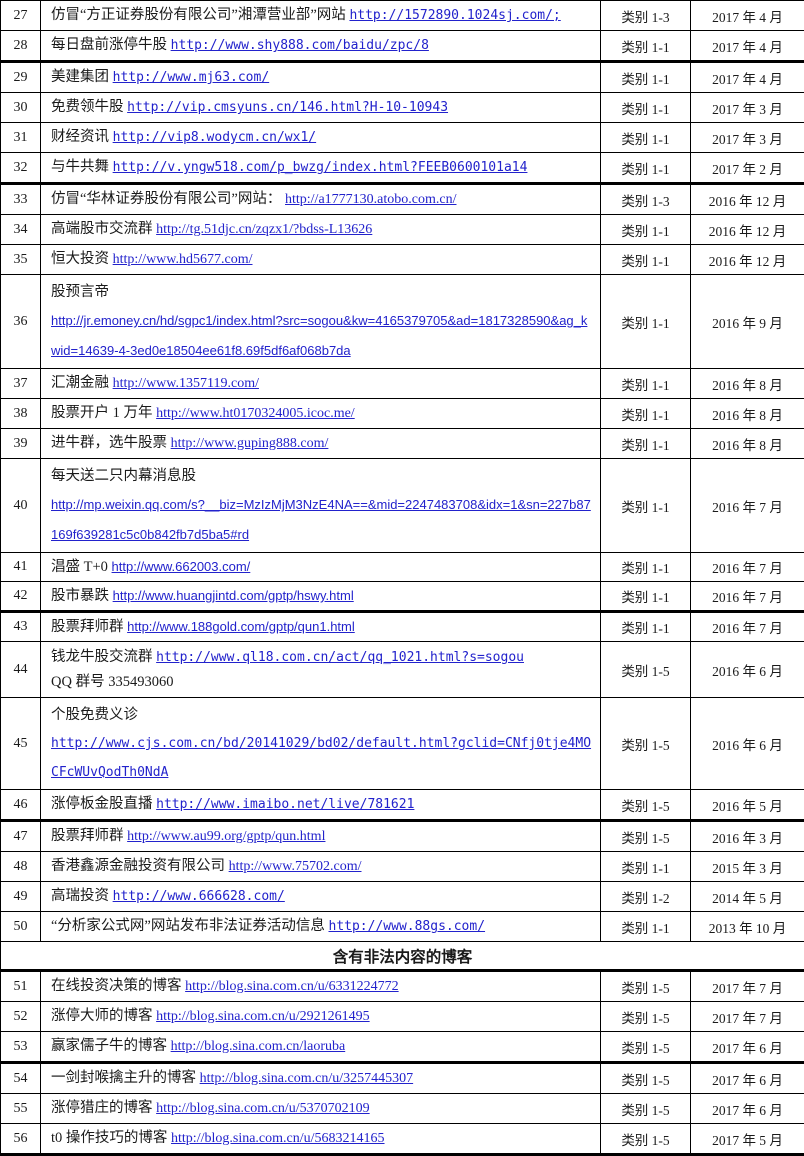  What do you see at coordinates (80, 292) in the screenshot?
I see `site-title: 股预言帝` at bounding box center [80, 292].